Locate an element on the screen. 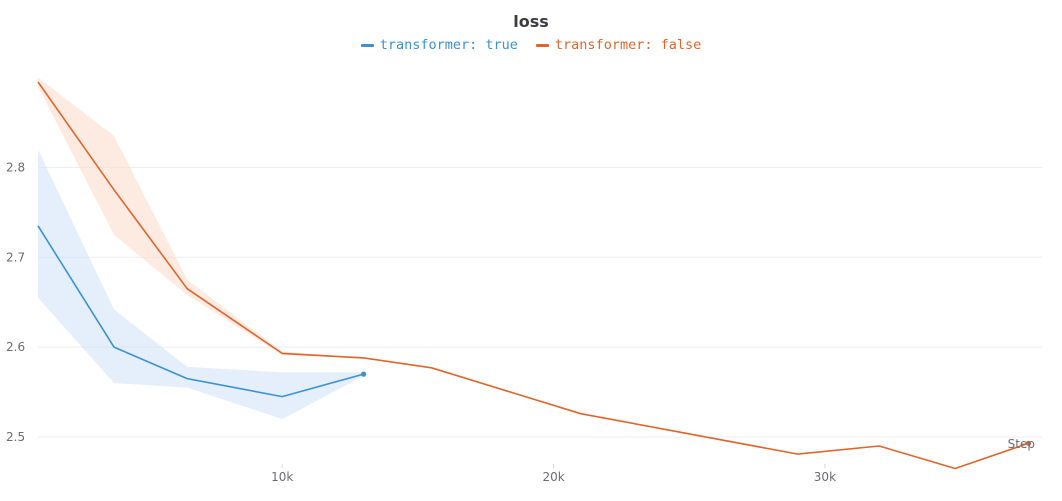 The image size is (1062, 501). x-axis-label: Step is located at coordinates (1021, 444).